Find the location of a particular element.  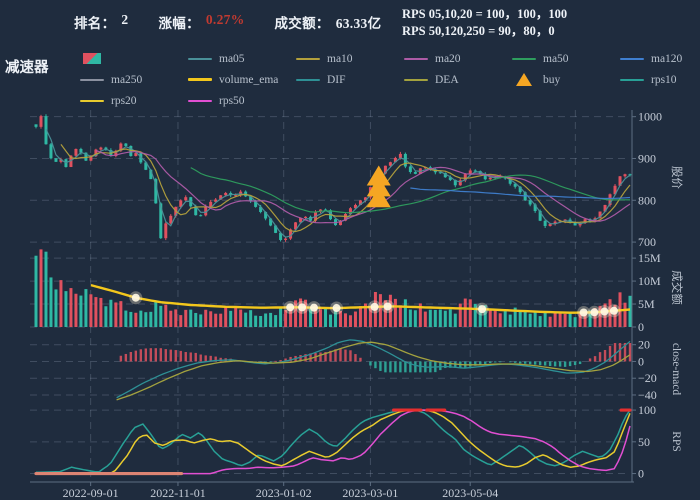

legend-item-ma250: ma250 is located at coordinates (134, 79).